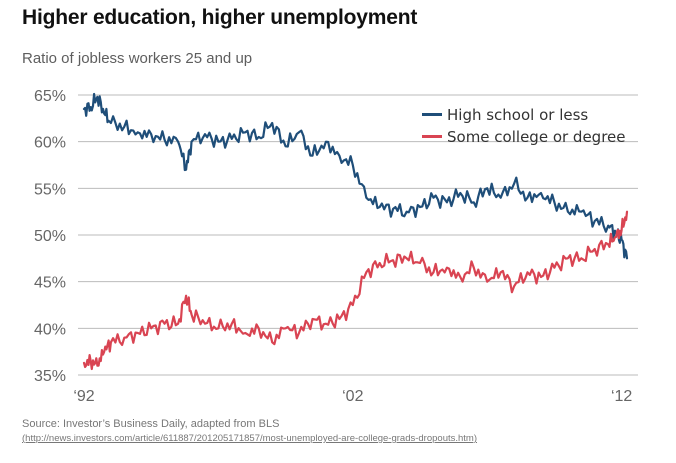 The width and height of the screenshot is (676, 463). Describe the element at coordinates (83, 396) in the screenshot. I see `x-tick-label: ‘92` at that location.